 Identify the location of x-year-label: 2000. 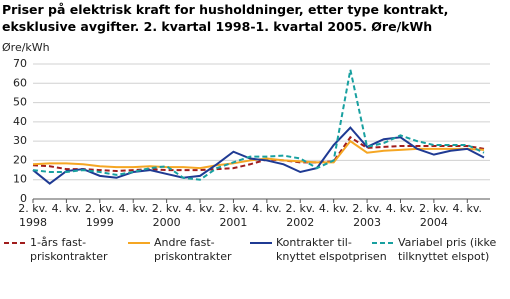
(167, 222).